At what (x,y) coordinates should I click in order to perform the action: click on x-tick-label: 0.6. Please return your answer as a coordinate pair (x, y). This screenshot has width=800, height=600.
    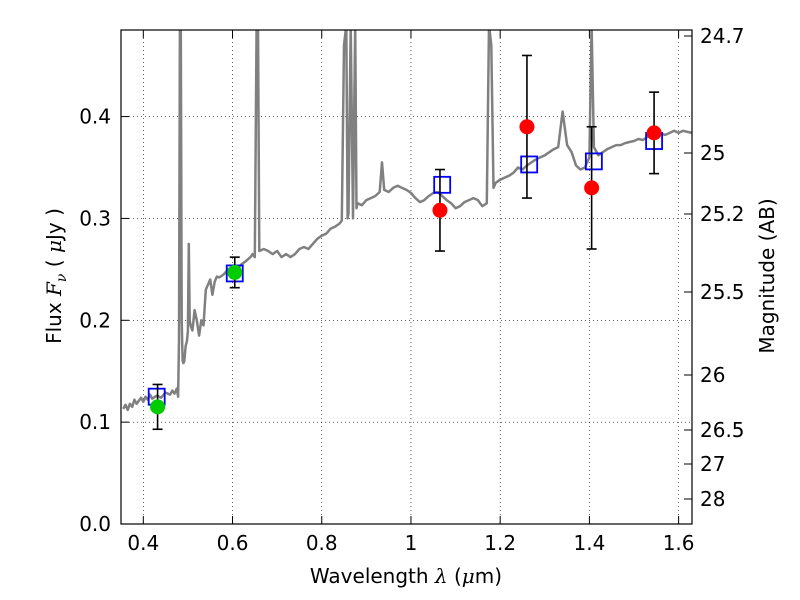
    Looking at the image, I should click on (233, 543).